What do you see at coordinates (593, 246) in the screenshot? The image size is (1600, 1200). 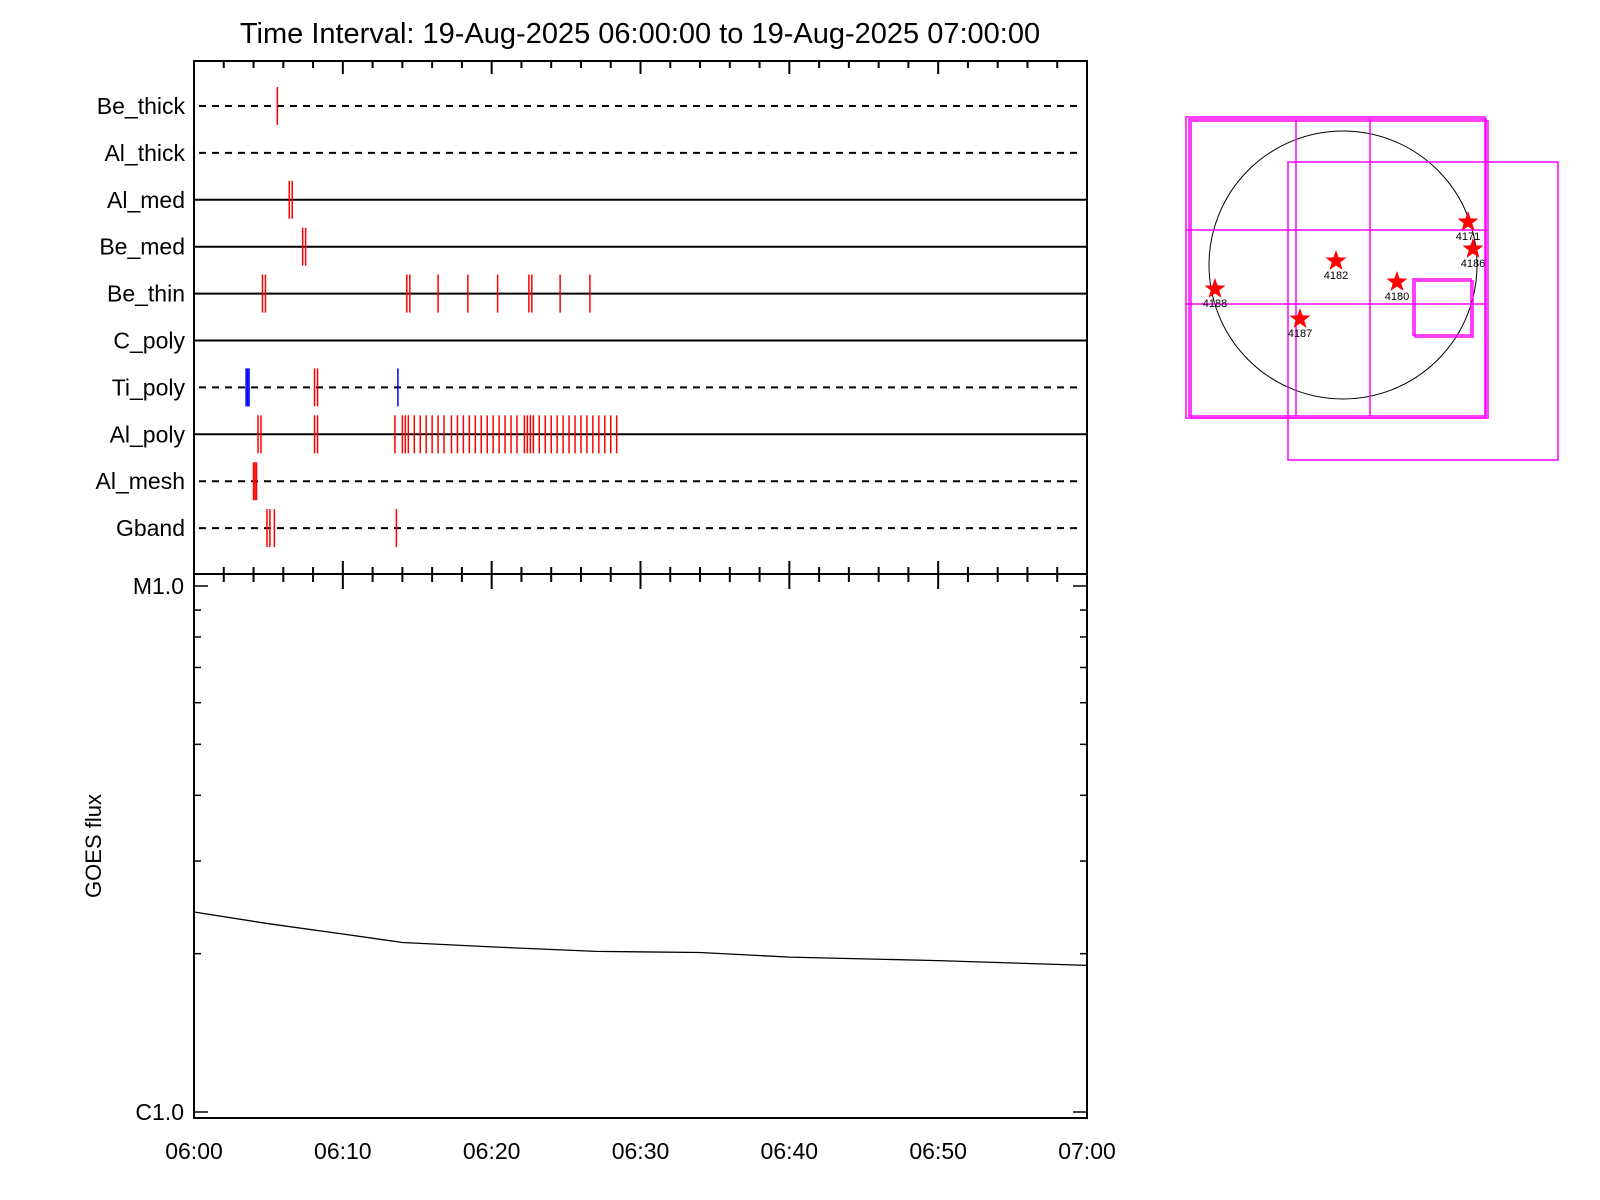 I see `track-be-med: Be_med` at bounding box center [593, 246].